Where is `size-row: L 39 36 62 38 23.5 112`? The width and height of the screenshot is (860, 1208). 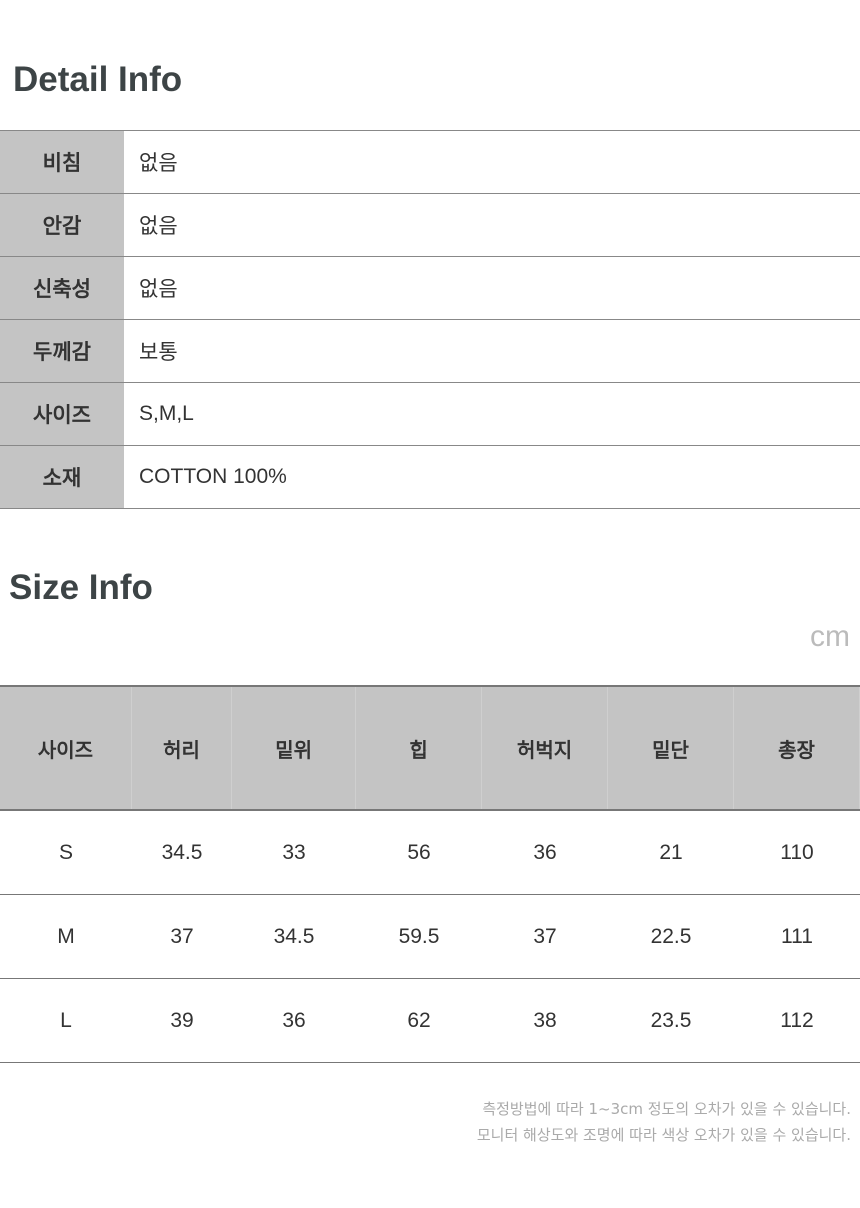 size-row: L 39 36 62 38 23.5 112 is located at coordinates (430, 1021).